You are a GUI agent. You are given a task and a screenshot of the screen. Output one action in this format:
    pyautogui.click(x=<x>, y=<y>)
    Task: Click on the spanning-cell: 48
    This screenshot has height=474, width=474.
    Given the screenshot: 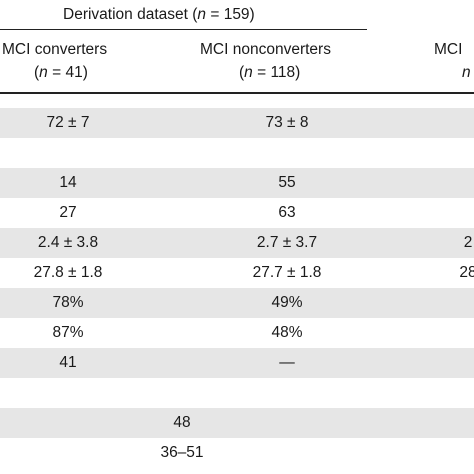 What is the action you would take?
    pyautogui.click(x=182, y=422)
    